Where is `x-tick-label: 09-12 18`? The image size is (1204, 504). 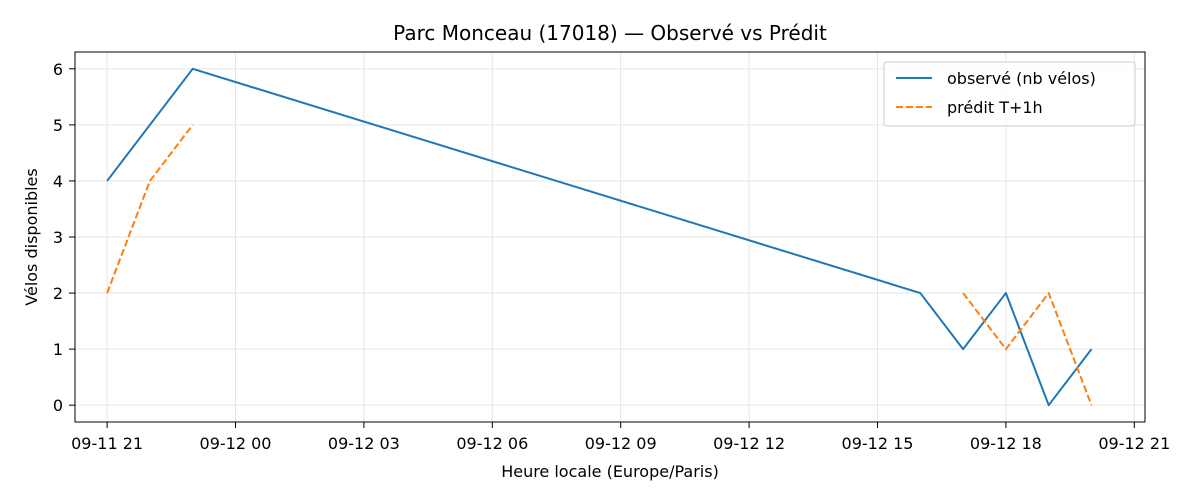
x-tick-label: 09-12 18 is located at coordinates (1006, 443).